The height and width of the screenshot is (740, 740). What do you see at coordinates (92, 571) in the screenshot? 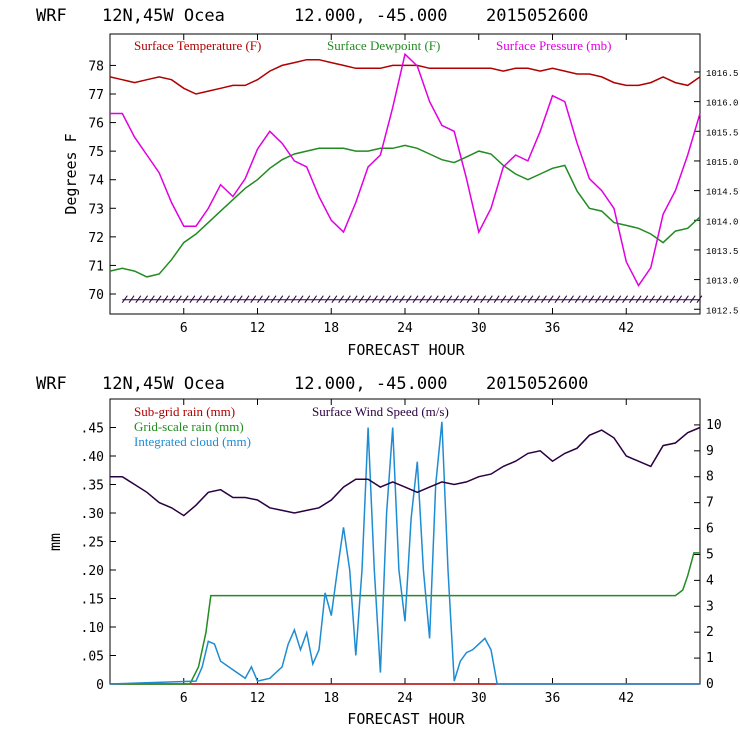
I see `left-y-tick-label: .20` at bounding box center [92, 571].